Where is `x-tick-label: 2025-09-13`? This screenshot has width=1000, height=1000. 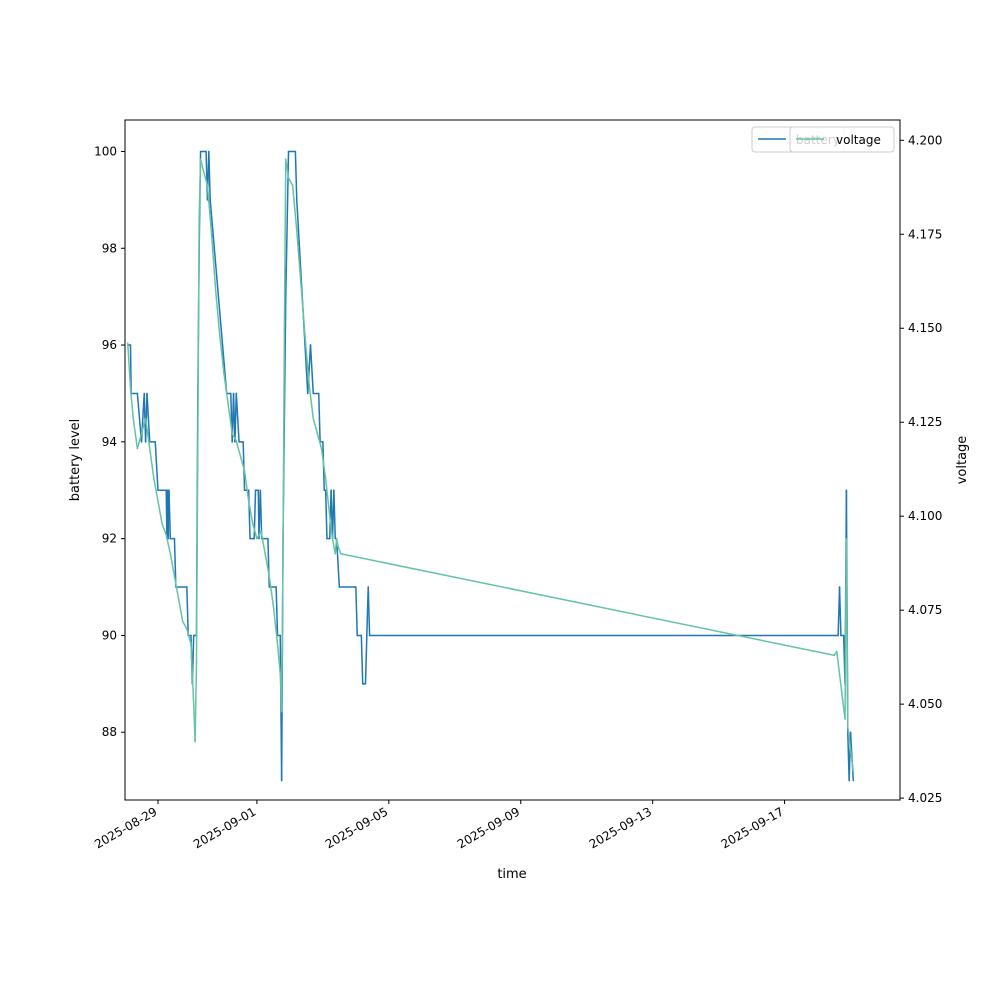 x-tick-label: 2025-09-13 is located at coordinates (620, 827).